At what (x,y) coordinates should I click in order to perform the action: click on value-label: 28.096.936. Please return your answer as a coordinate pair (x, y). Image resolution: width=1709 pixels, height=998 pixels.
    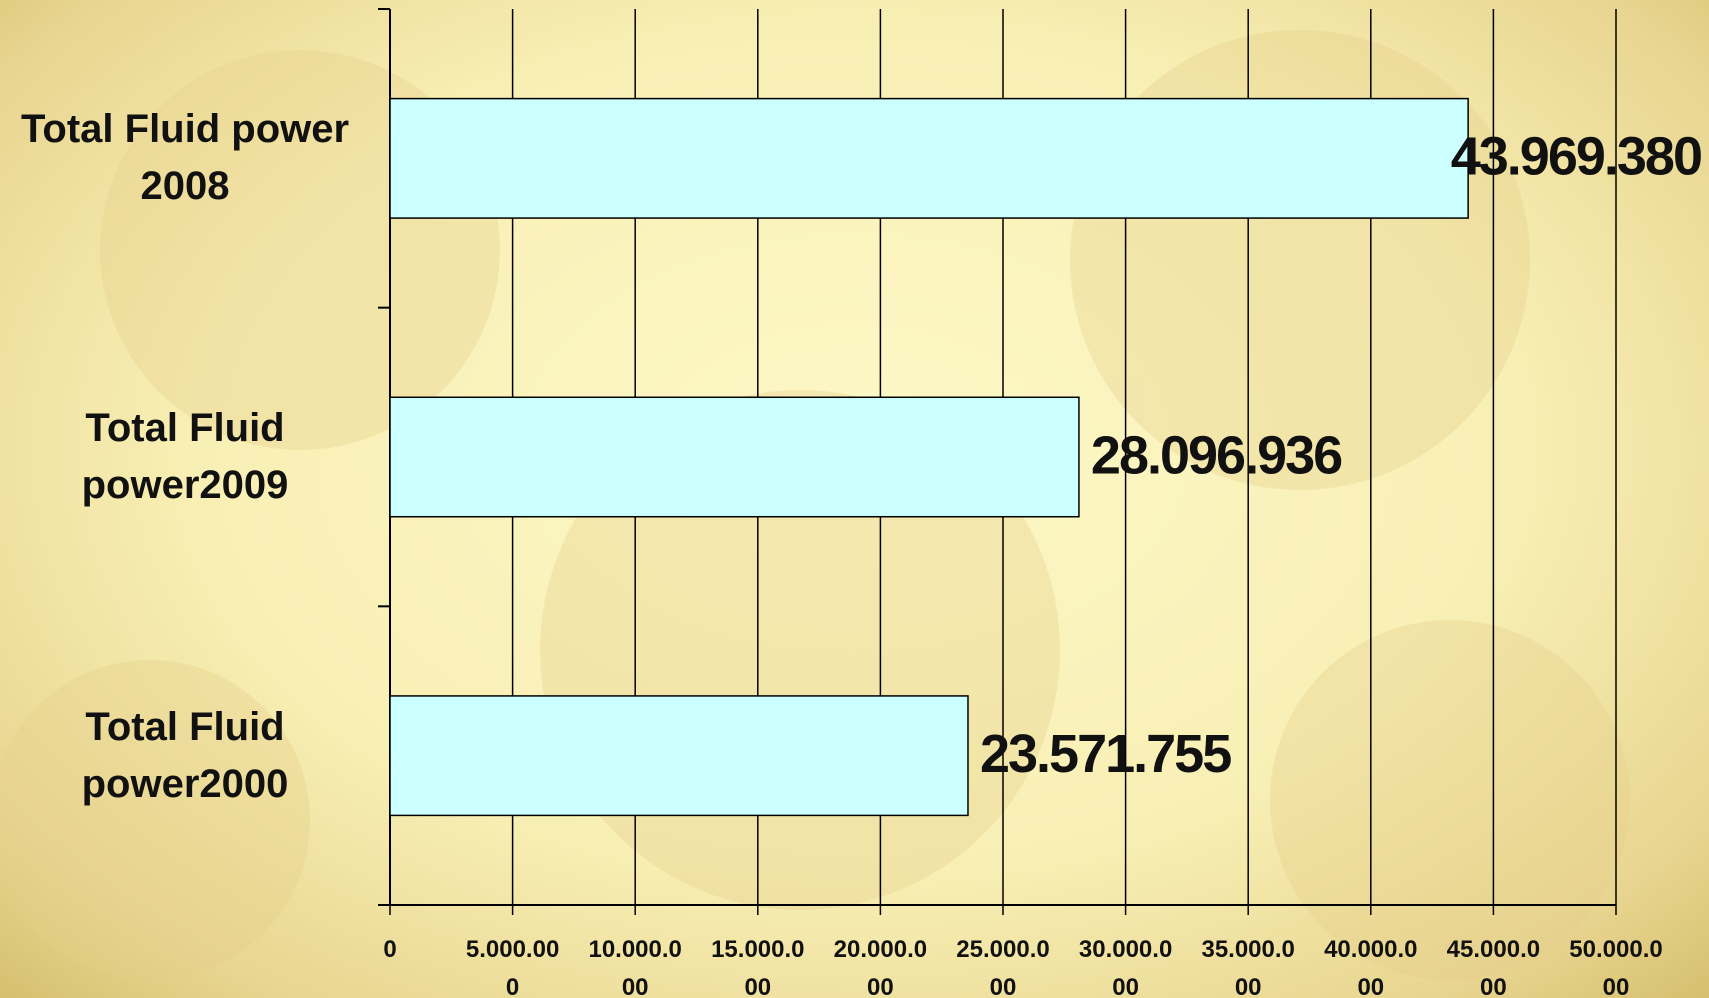
    Looking at the image, I should click on (1216, 455).